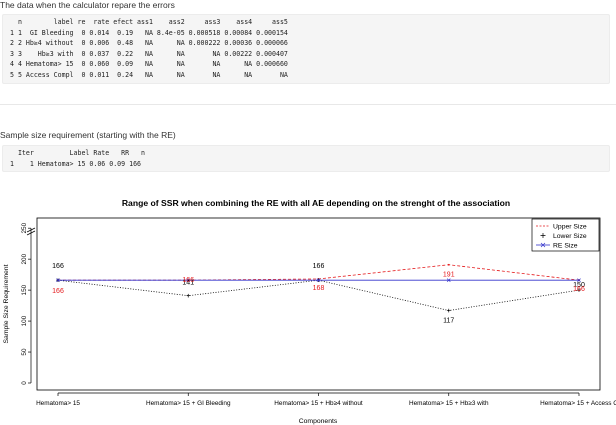  Describe the element at coordinates (579, 285) in the screenshot. I see `data-label: 150` at that location.